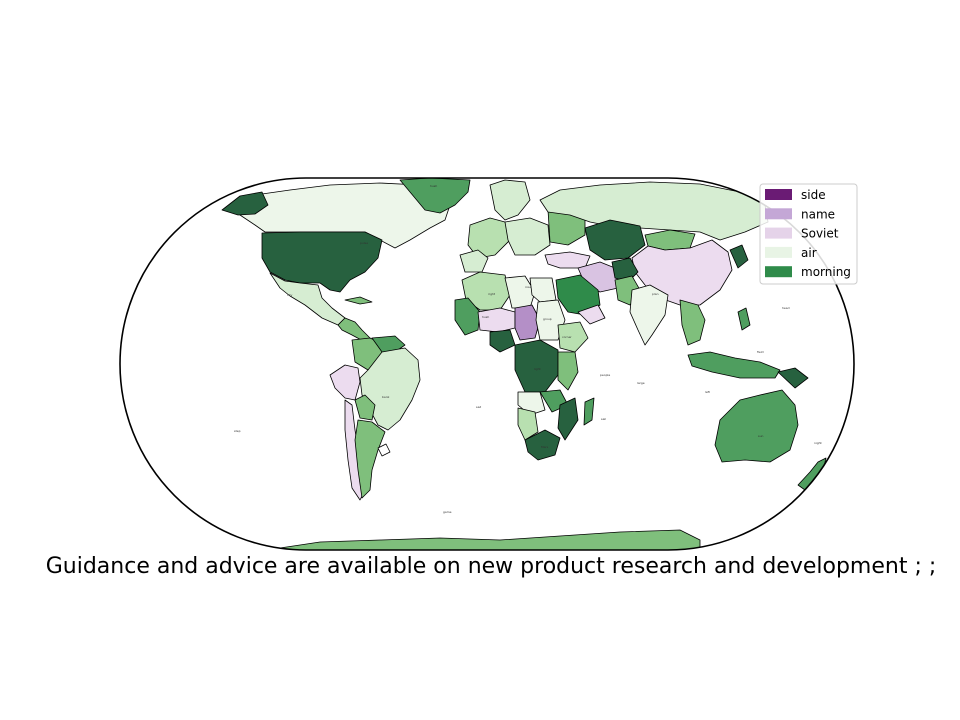 Image resolution: width=960 pixels, height=720 pixels. I want to click on region-ethiopia, so click(573, 337).